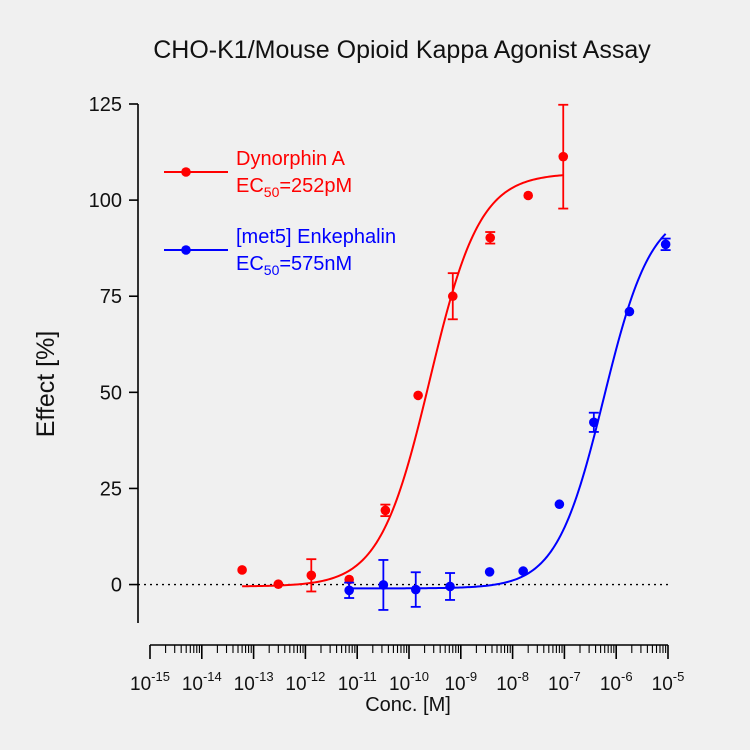  I want to click on y-tick-label: 50, so click(111, 393).